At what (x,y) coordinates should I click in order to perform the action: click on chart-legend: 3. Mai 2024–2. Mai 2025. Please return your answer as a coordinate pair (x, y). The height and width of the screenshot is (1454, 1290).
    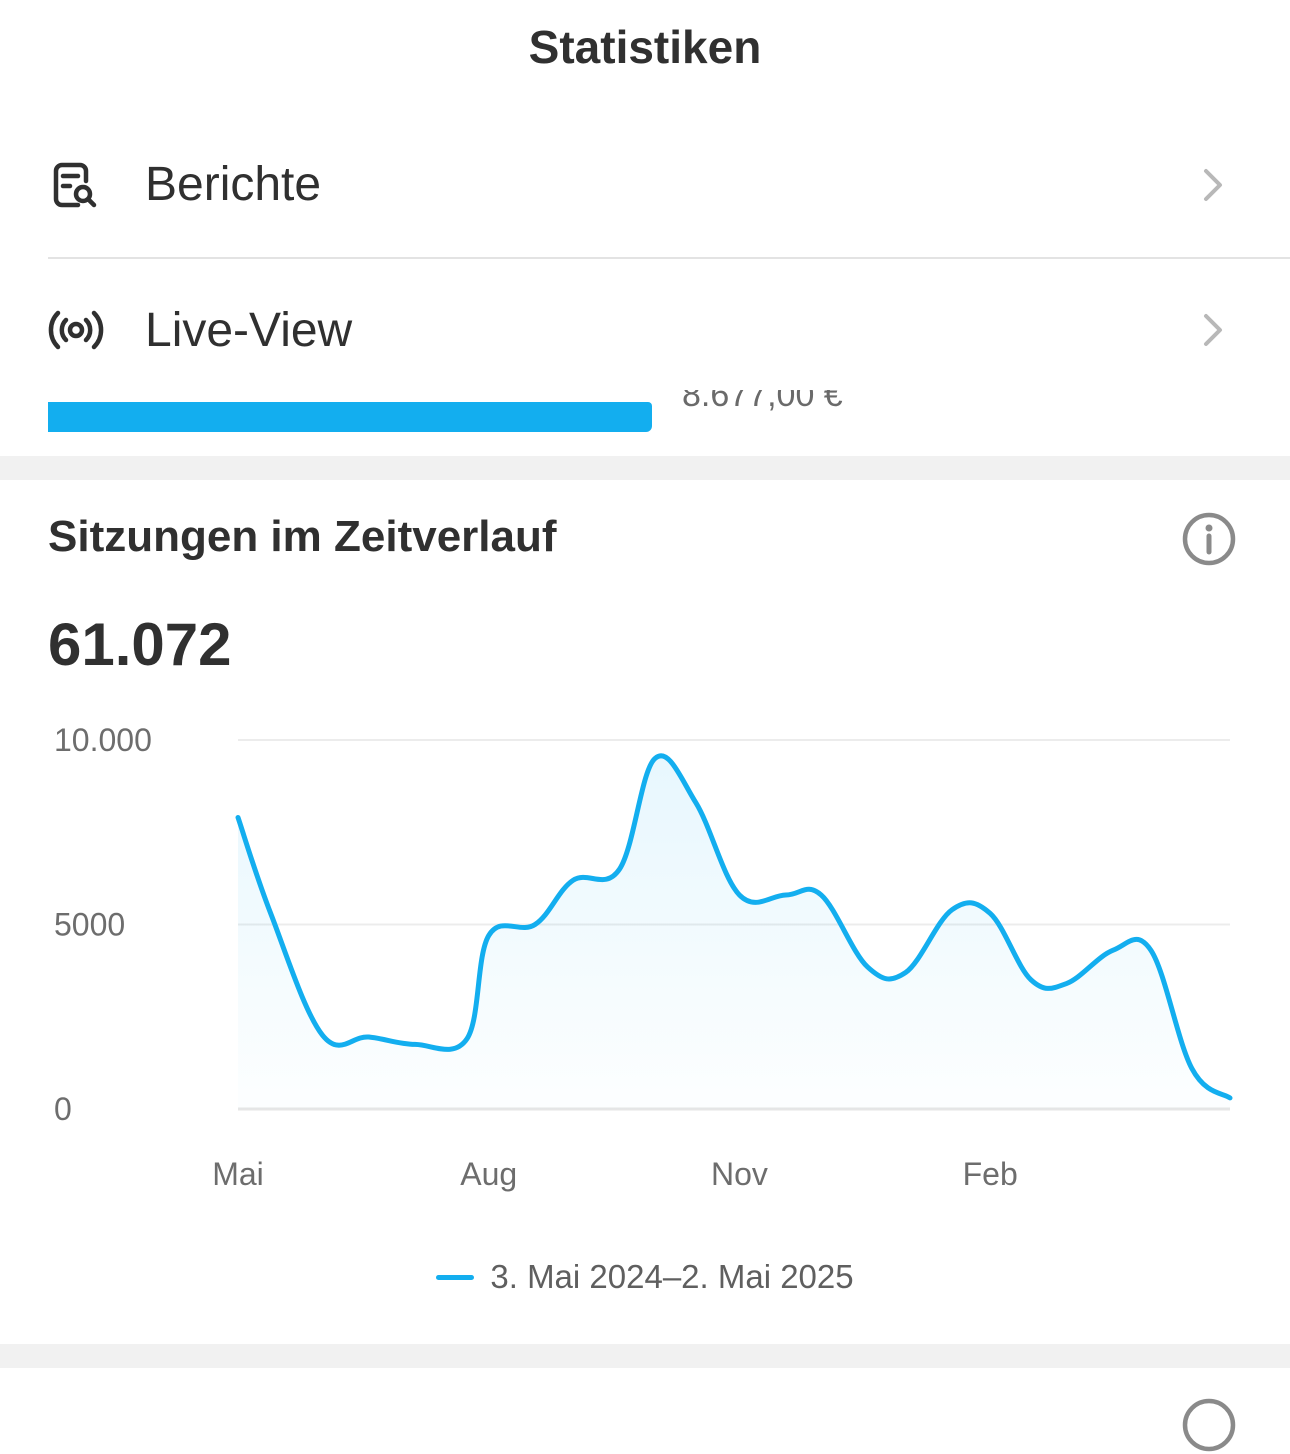
    Looking at the image, I should click on (645, 1277).